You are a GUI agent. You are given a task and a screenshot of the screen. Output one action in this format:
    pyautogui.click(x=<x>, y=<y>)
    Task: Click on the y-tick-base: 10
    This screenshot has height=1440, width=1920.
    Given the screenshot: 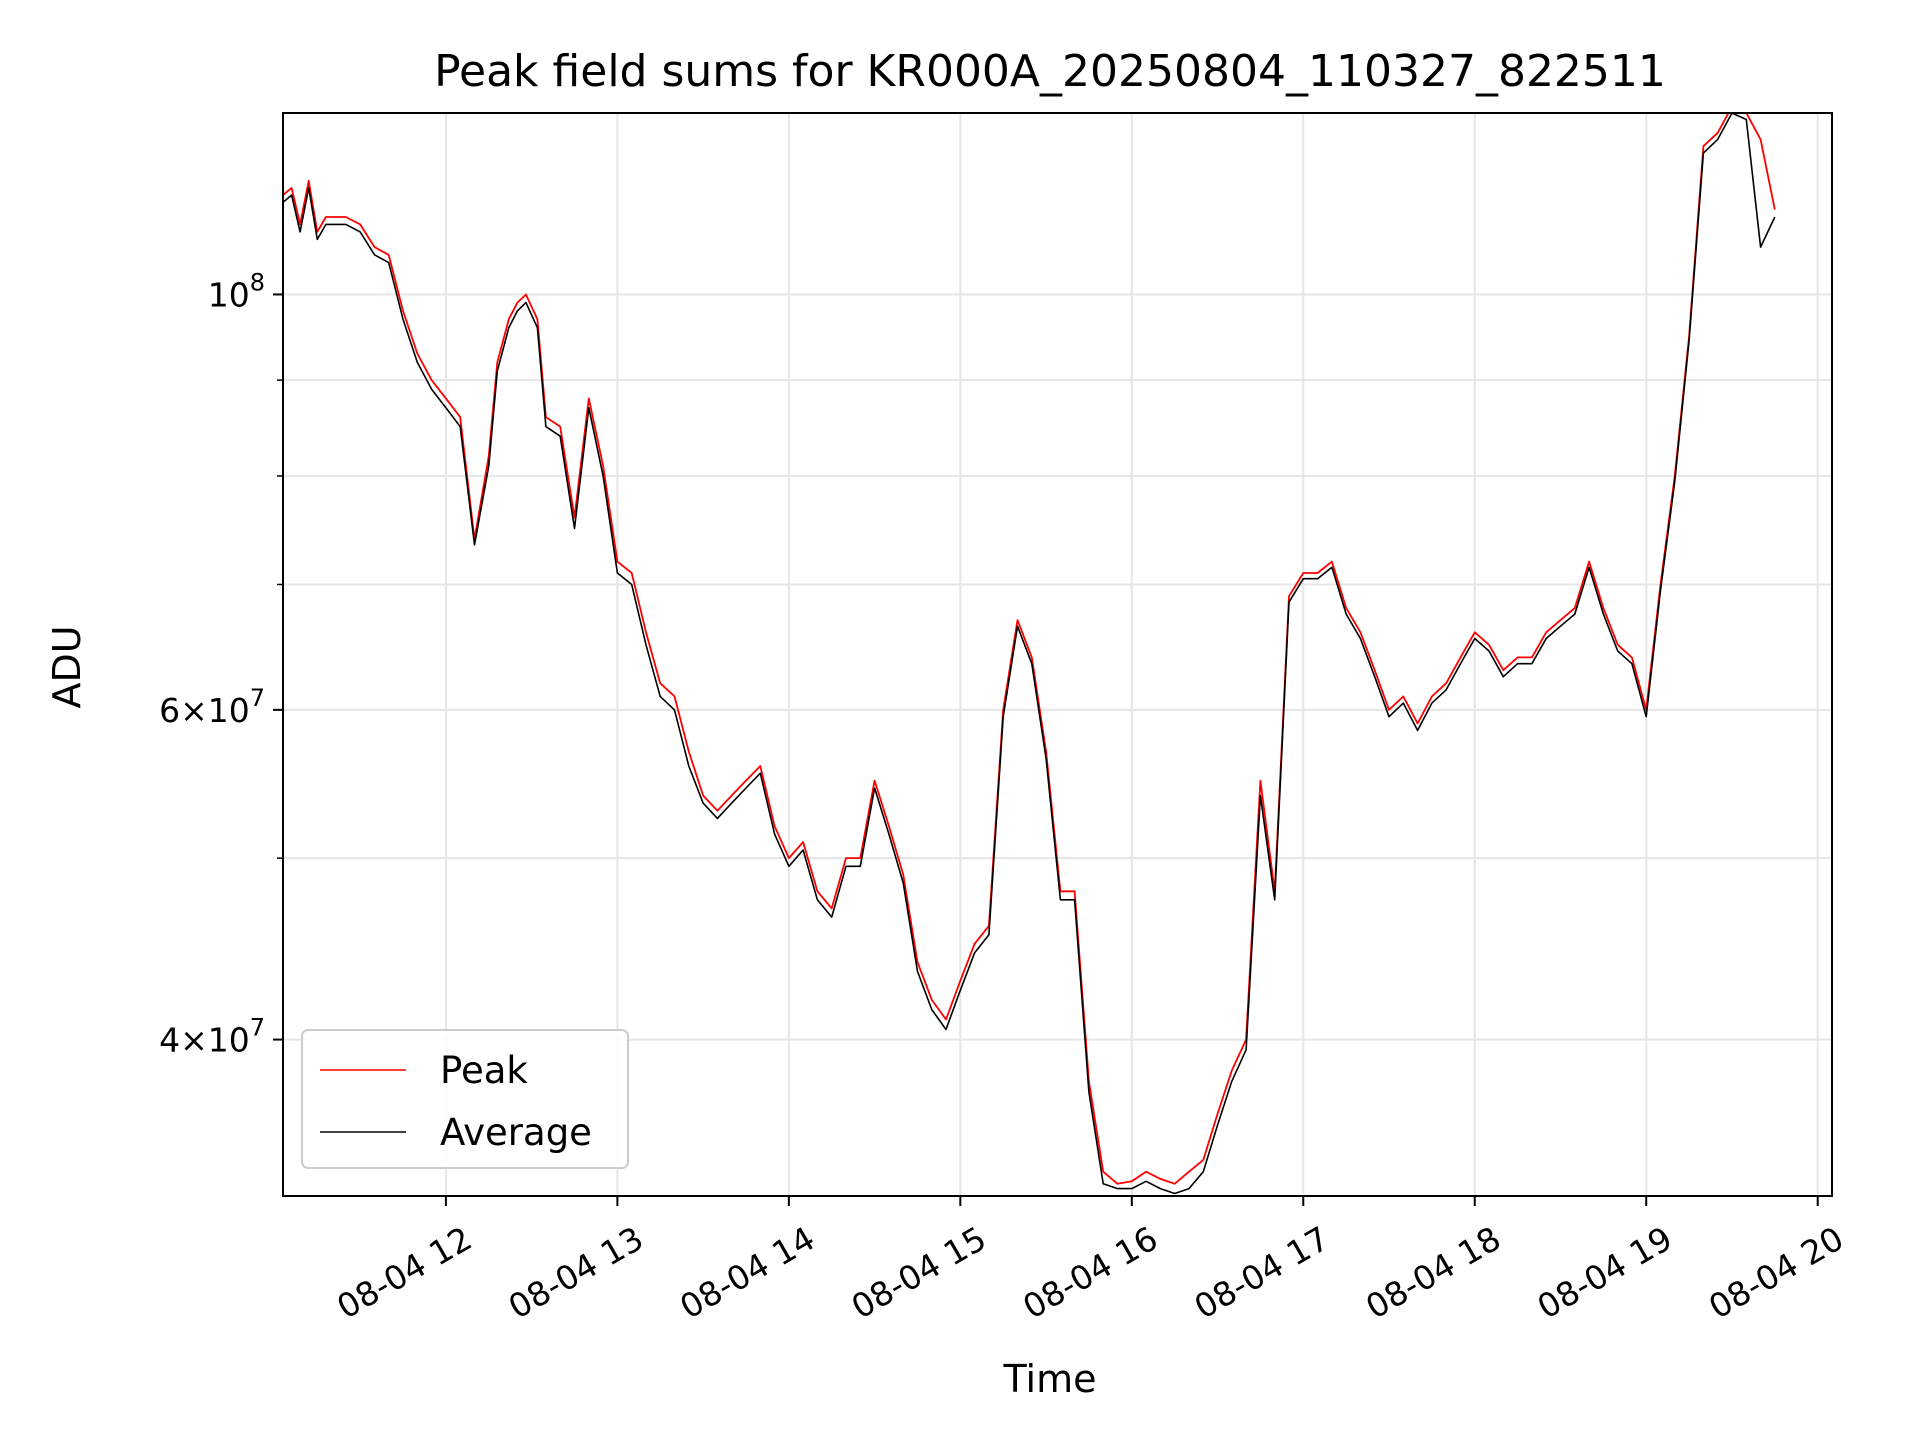 What is the action you would take?
    pyautogui.click(x=229, y=294)
    